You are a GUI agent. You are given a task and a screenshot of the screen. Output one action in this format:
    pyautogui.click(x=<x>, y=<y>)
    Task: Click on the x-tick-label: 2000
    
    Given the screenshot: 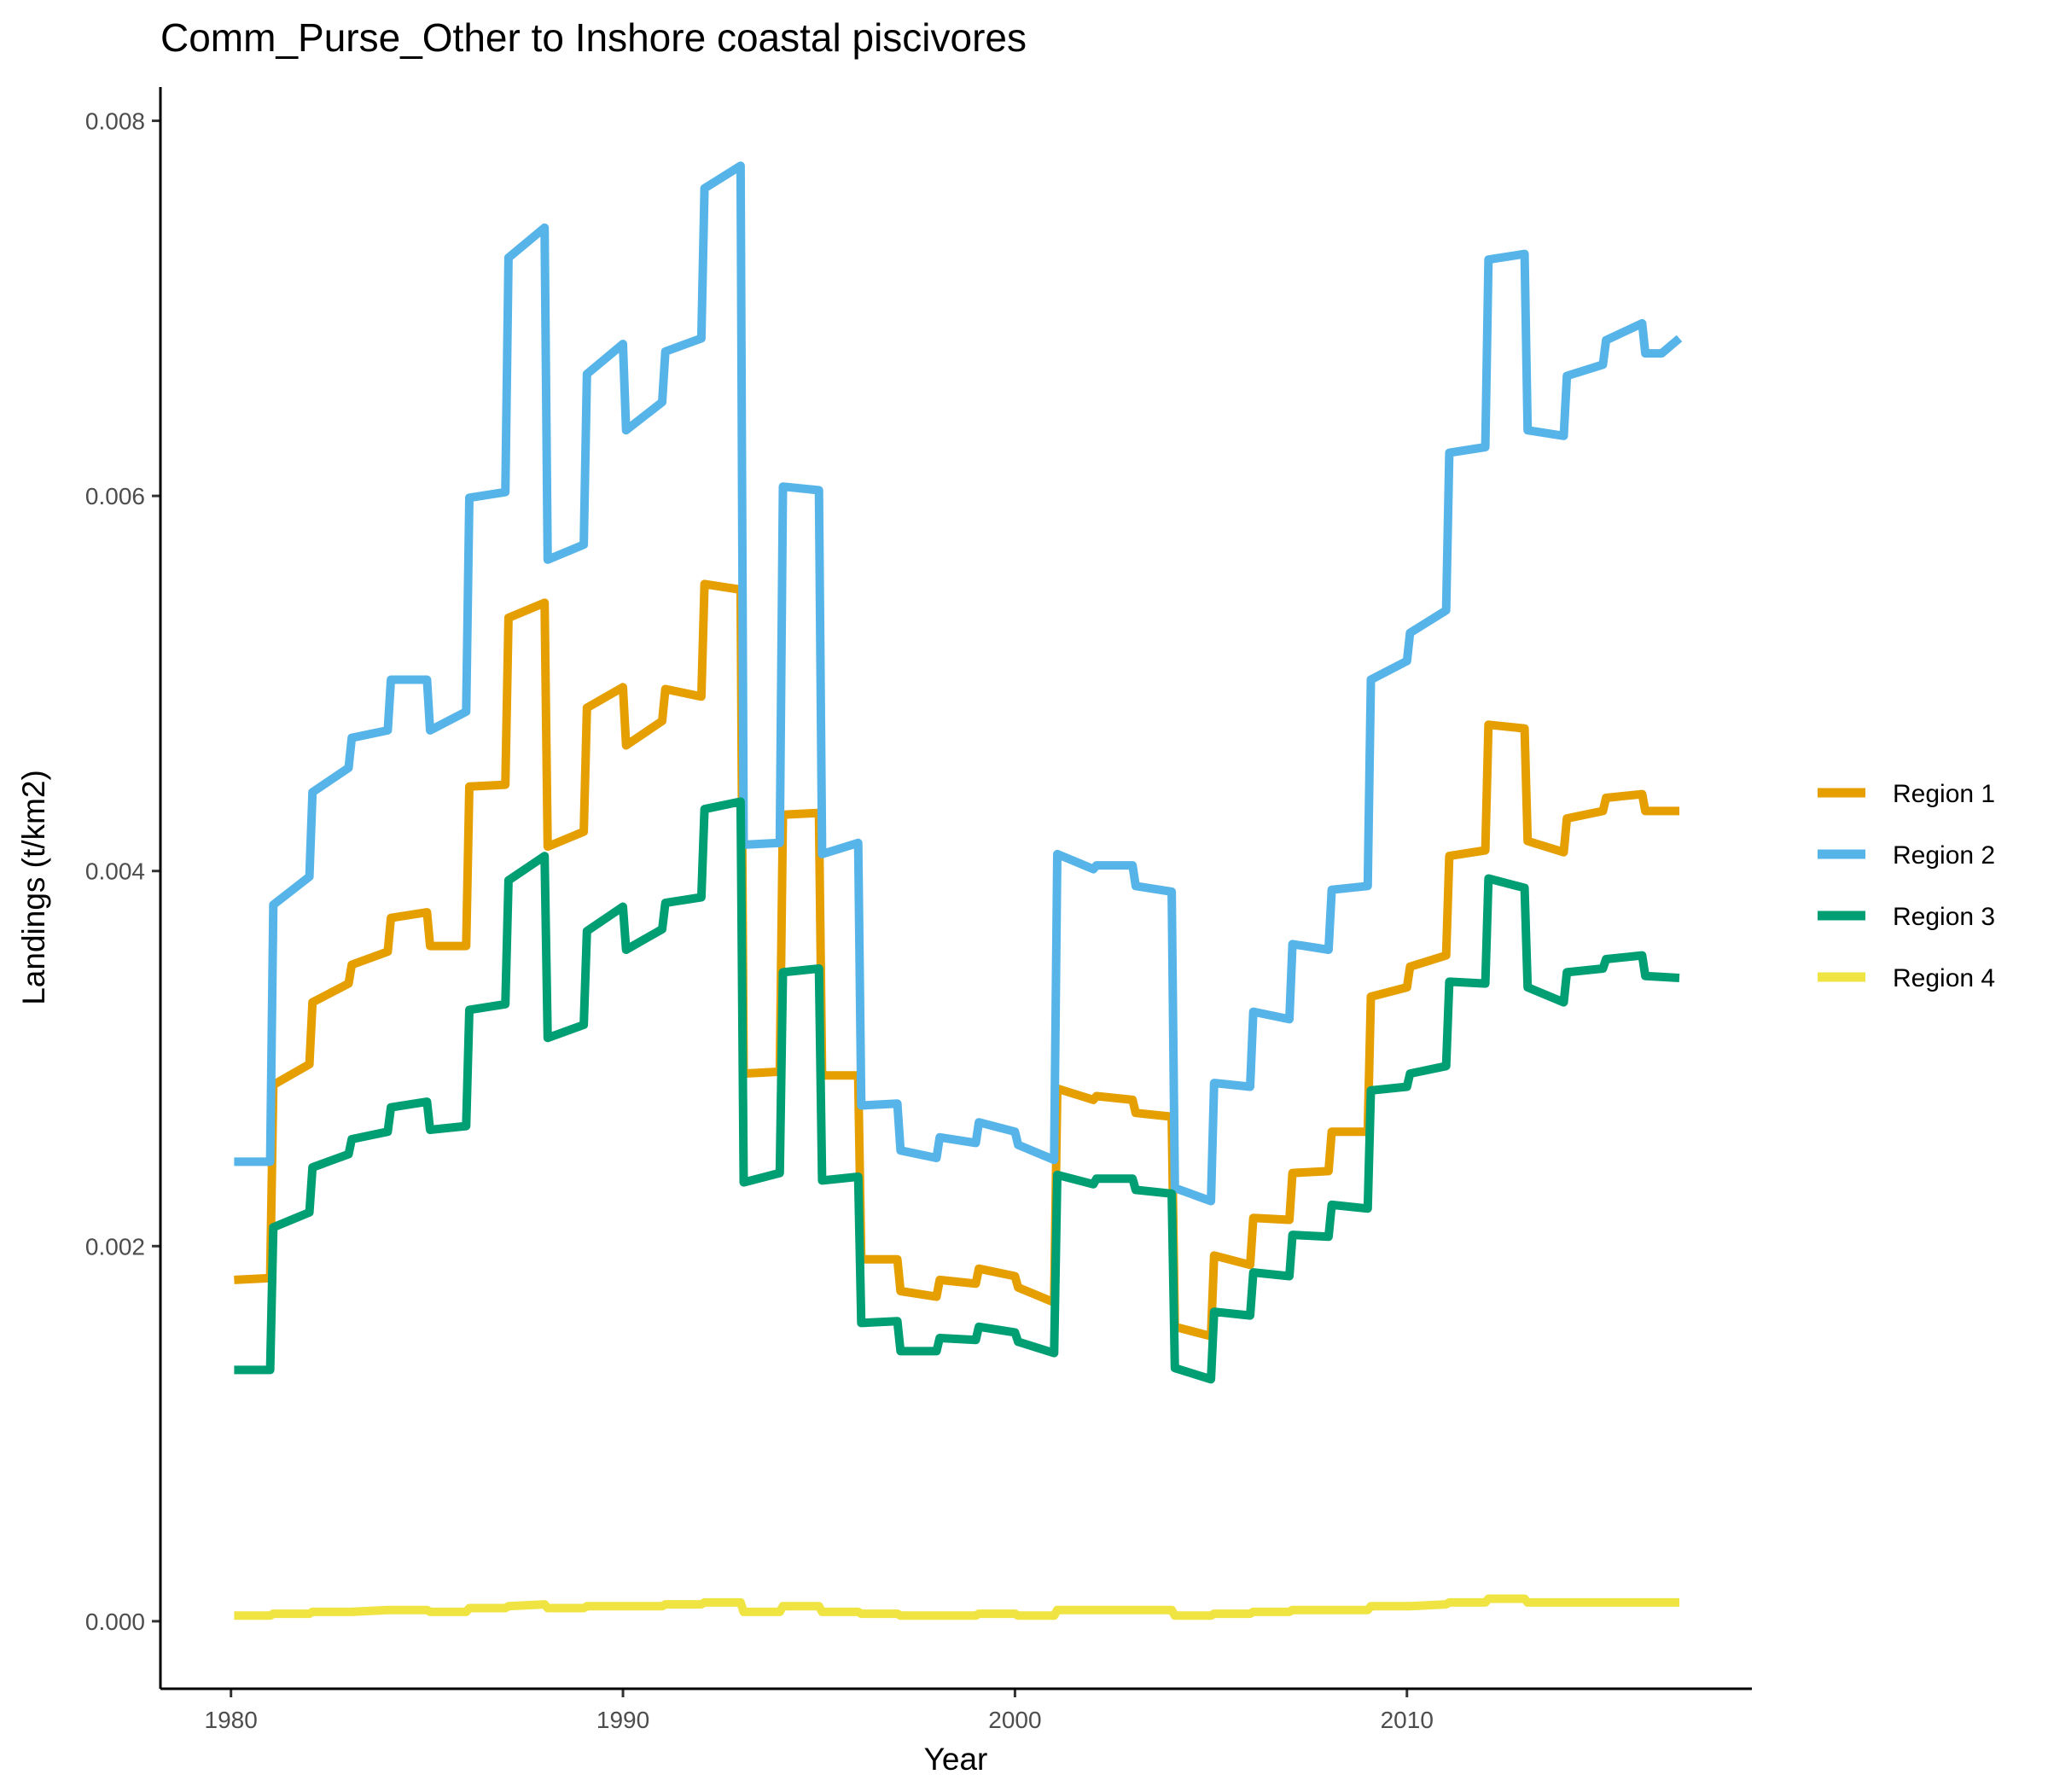 What is the action you would take?
    pyautogui.click(x=1015, y=1720)
    